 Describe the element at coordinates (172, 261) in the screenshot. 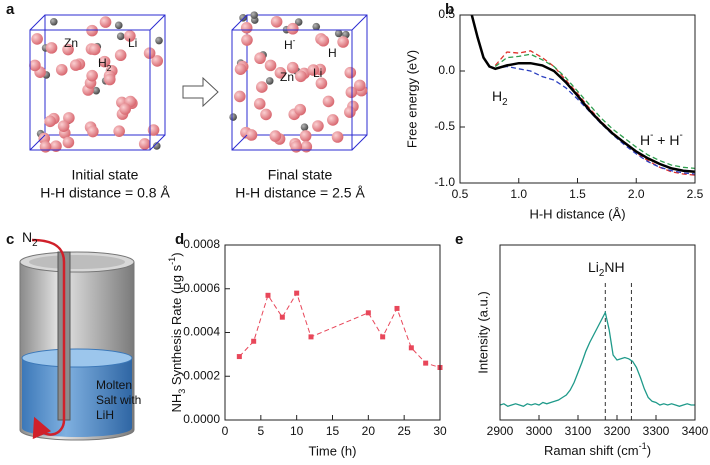

I see `y-axis-label-part: -1` at that location.